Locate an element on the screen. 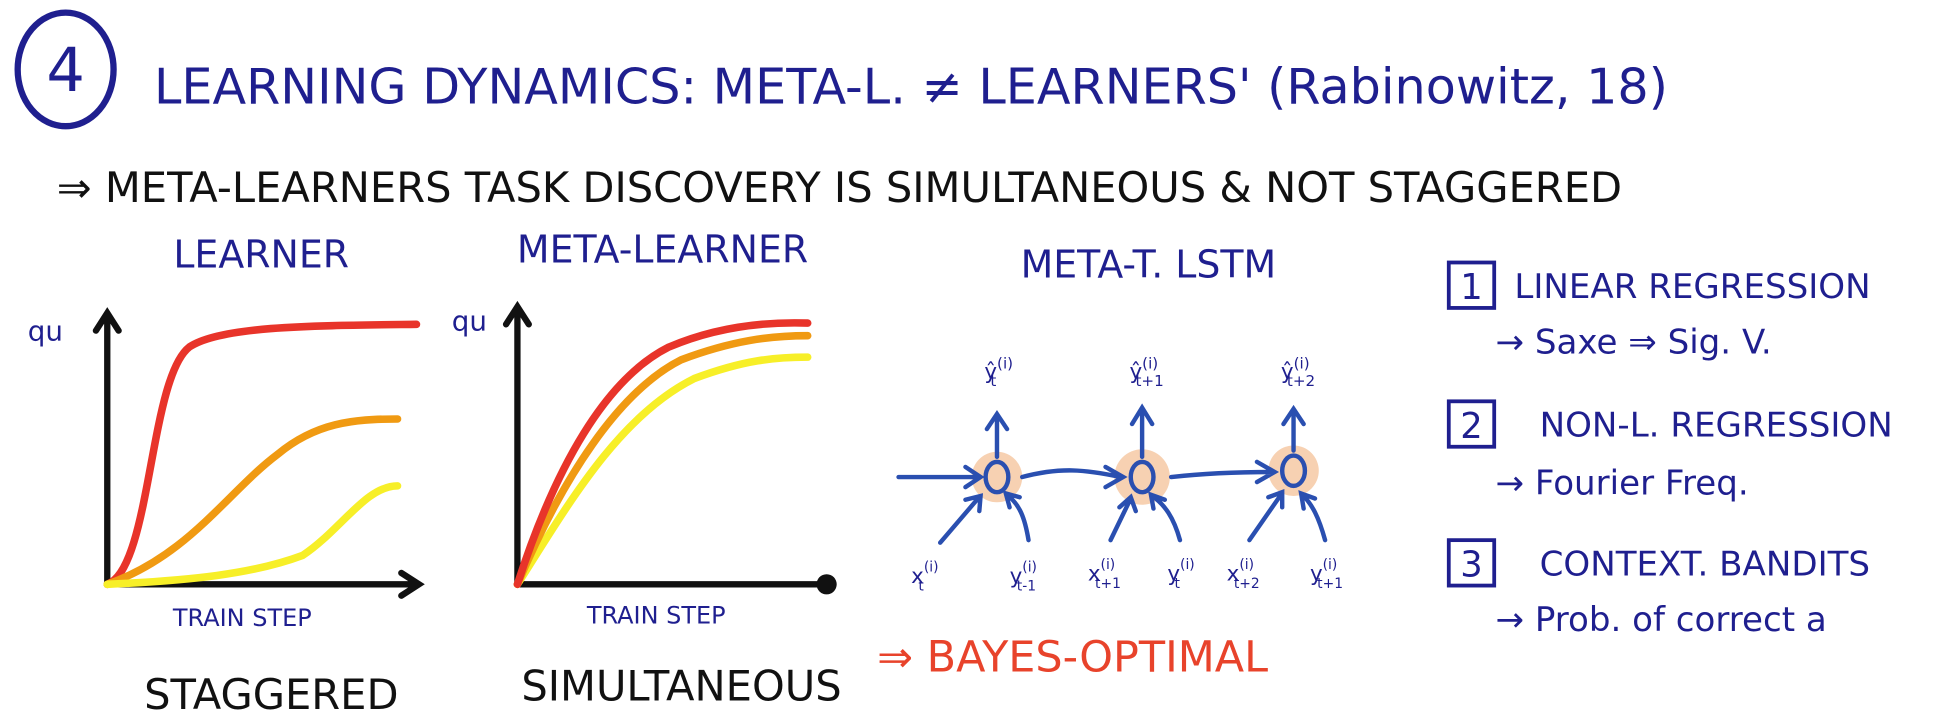 The image size is (1956, 722). lstm-diagram is located at coordinates (1112, 474).